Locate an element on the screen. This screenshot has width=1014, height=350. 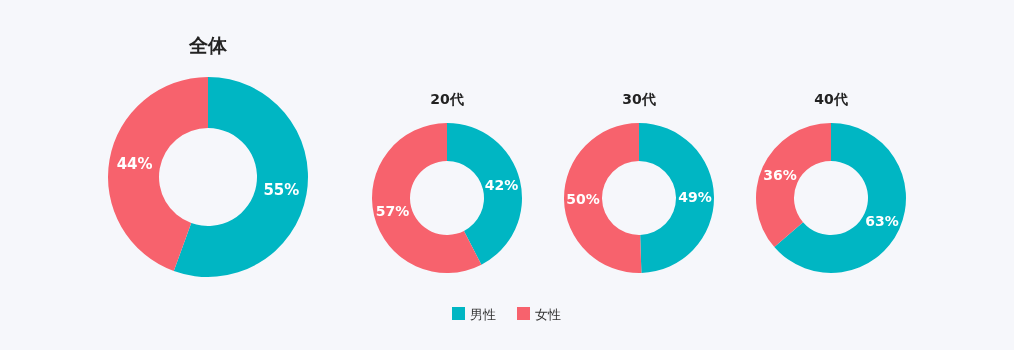
legend-label: 男性 is located at coordinates (483, 314).